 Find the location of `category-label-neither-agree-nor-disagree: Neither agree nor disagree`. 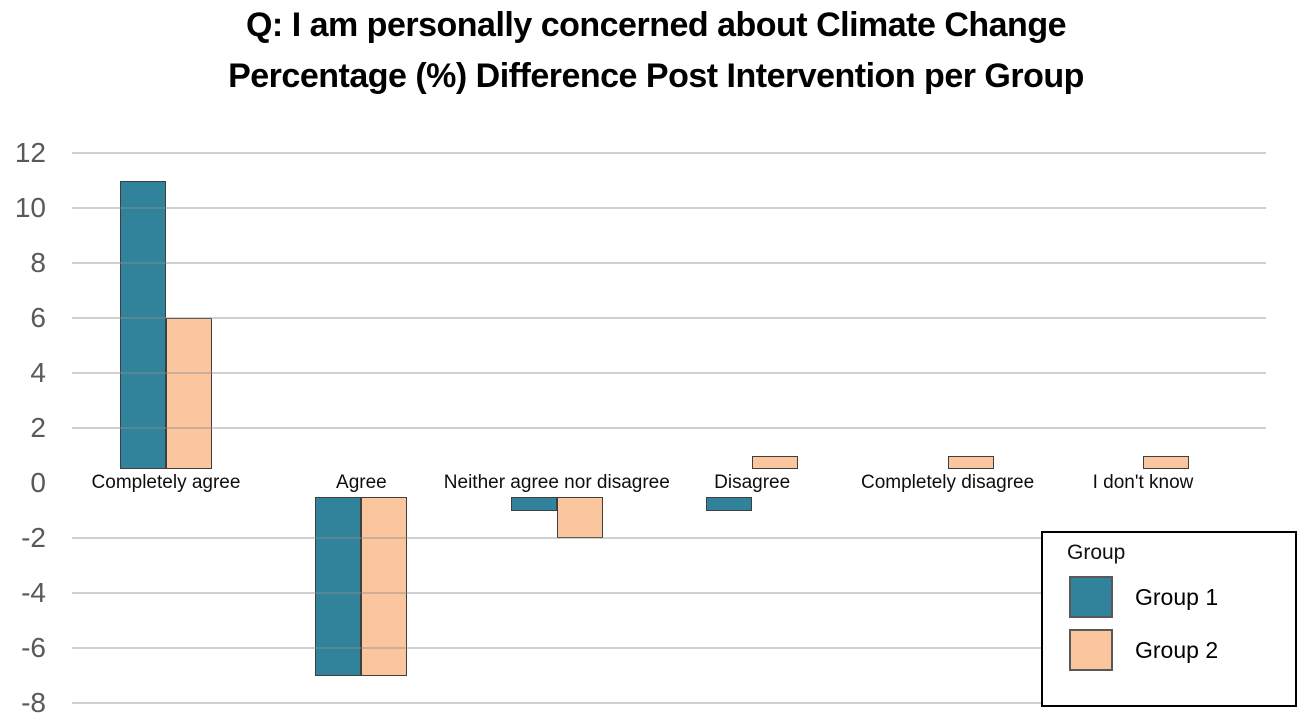

category-label-neither-agree-nor-disagree: Neither agree nor disagree is located at coordinates (556, 482).